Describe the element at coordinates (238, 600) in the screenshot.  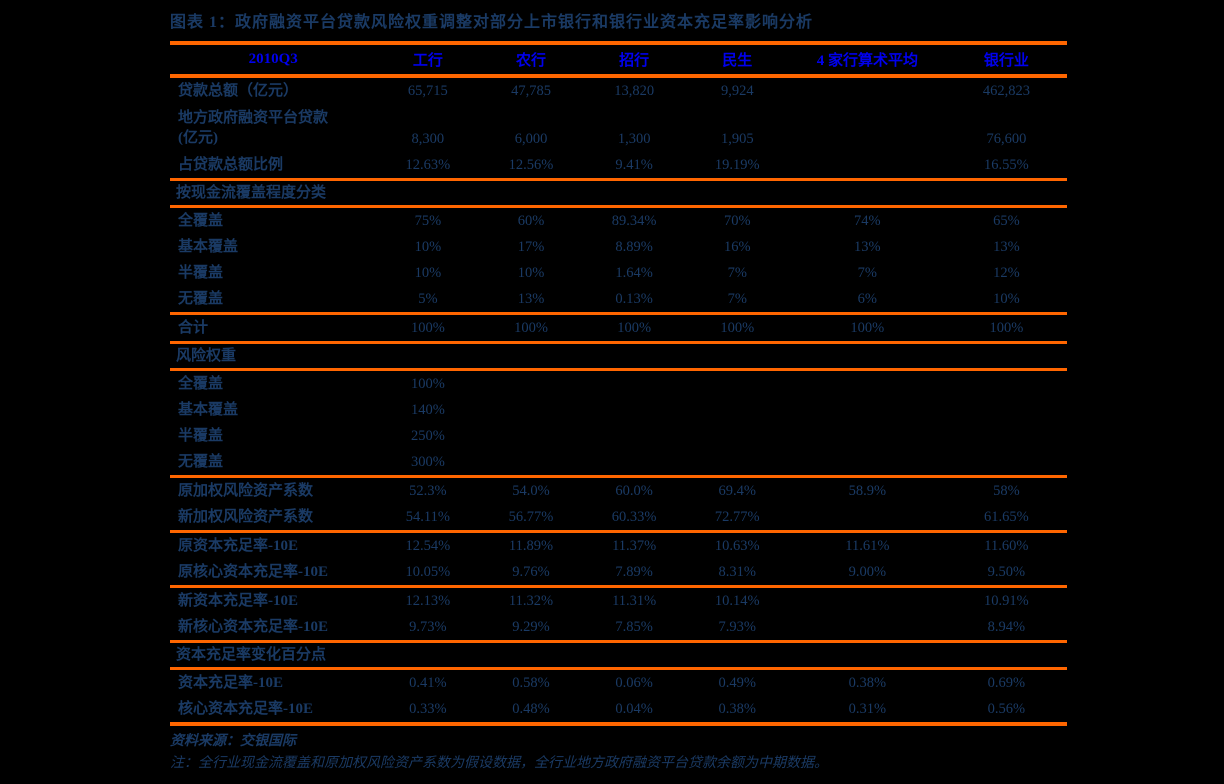
I see `row-label: 新资本充足率-10E` at that location.